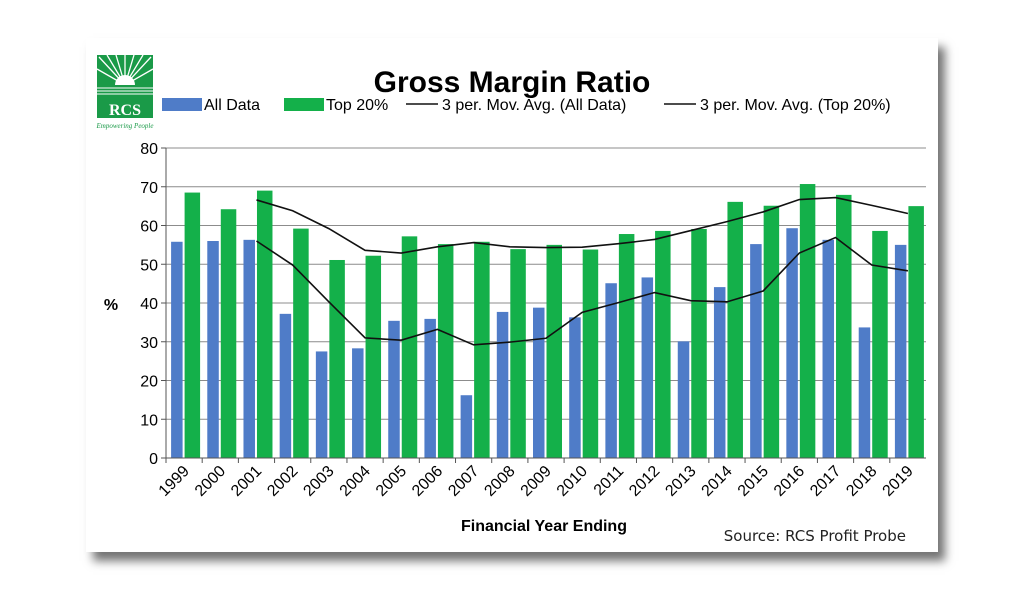 This screenshot has height=600, width=1024. What do you see at coordinates (125, 126) in the screenshot?
I see `logo-tagline: Empowering People` at bounding box center [125, 126].